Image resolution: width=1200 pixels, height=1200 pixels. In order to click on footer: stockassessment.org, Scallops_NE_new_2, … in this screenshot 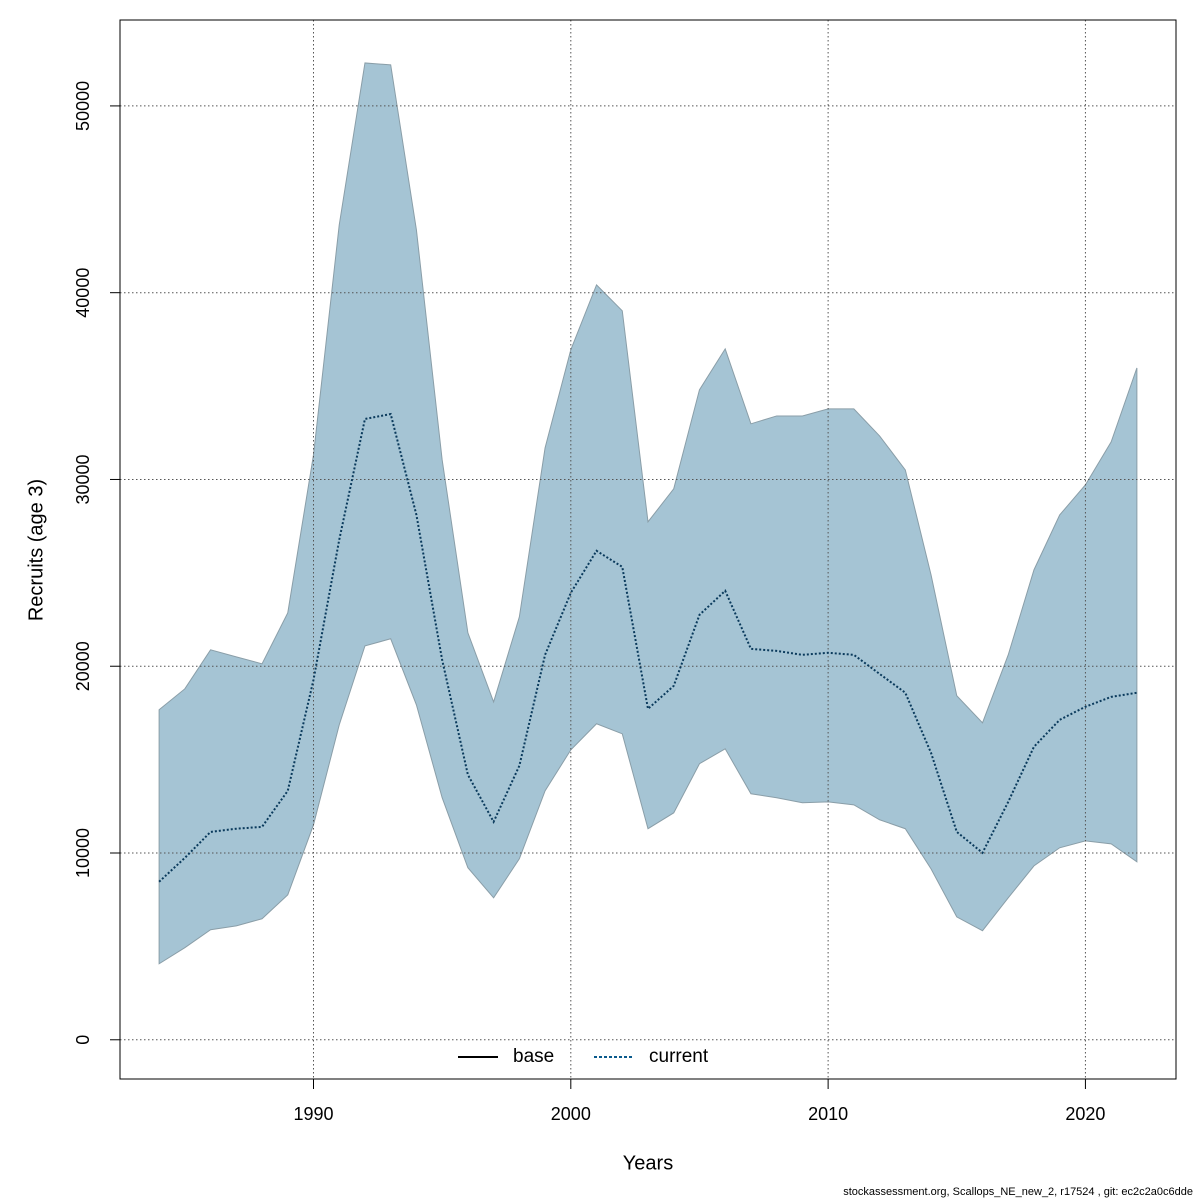, I will do `click(1018, 1192)`.